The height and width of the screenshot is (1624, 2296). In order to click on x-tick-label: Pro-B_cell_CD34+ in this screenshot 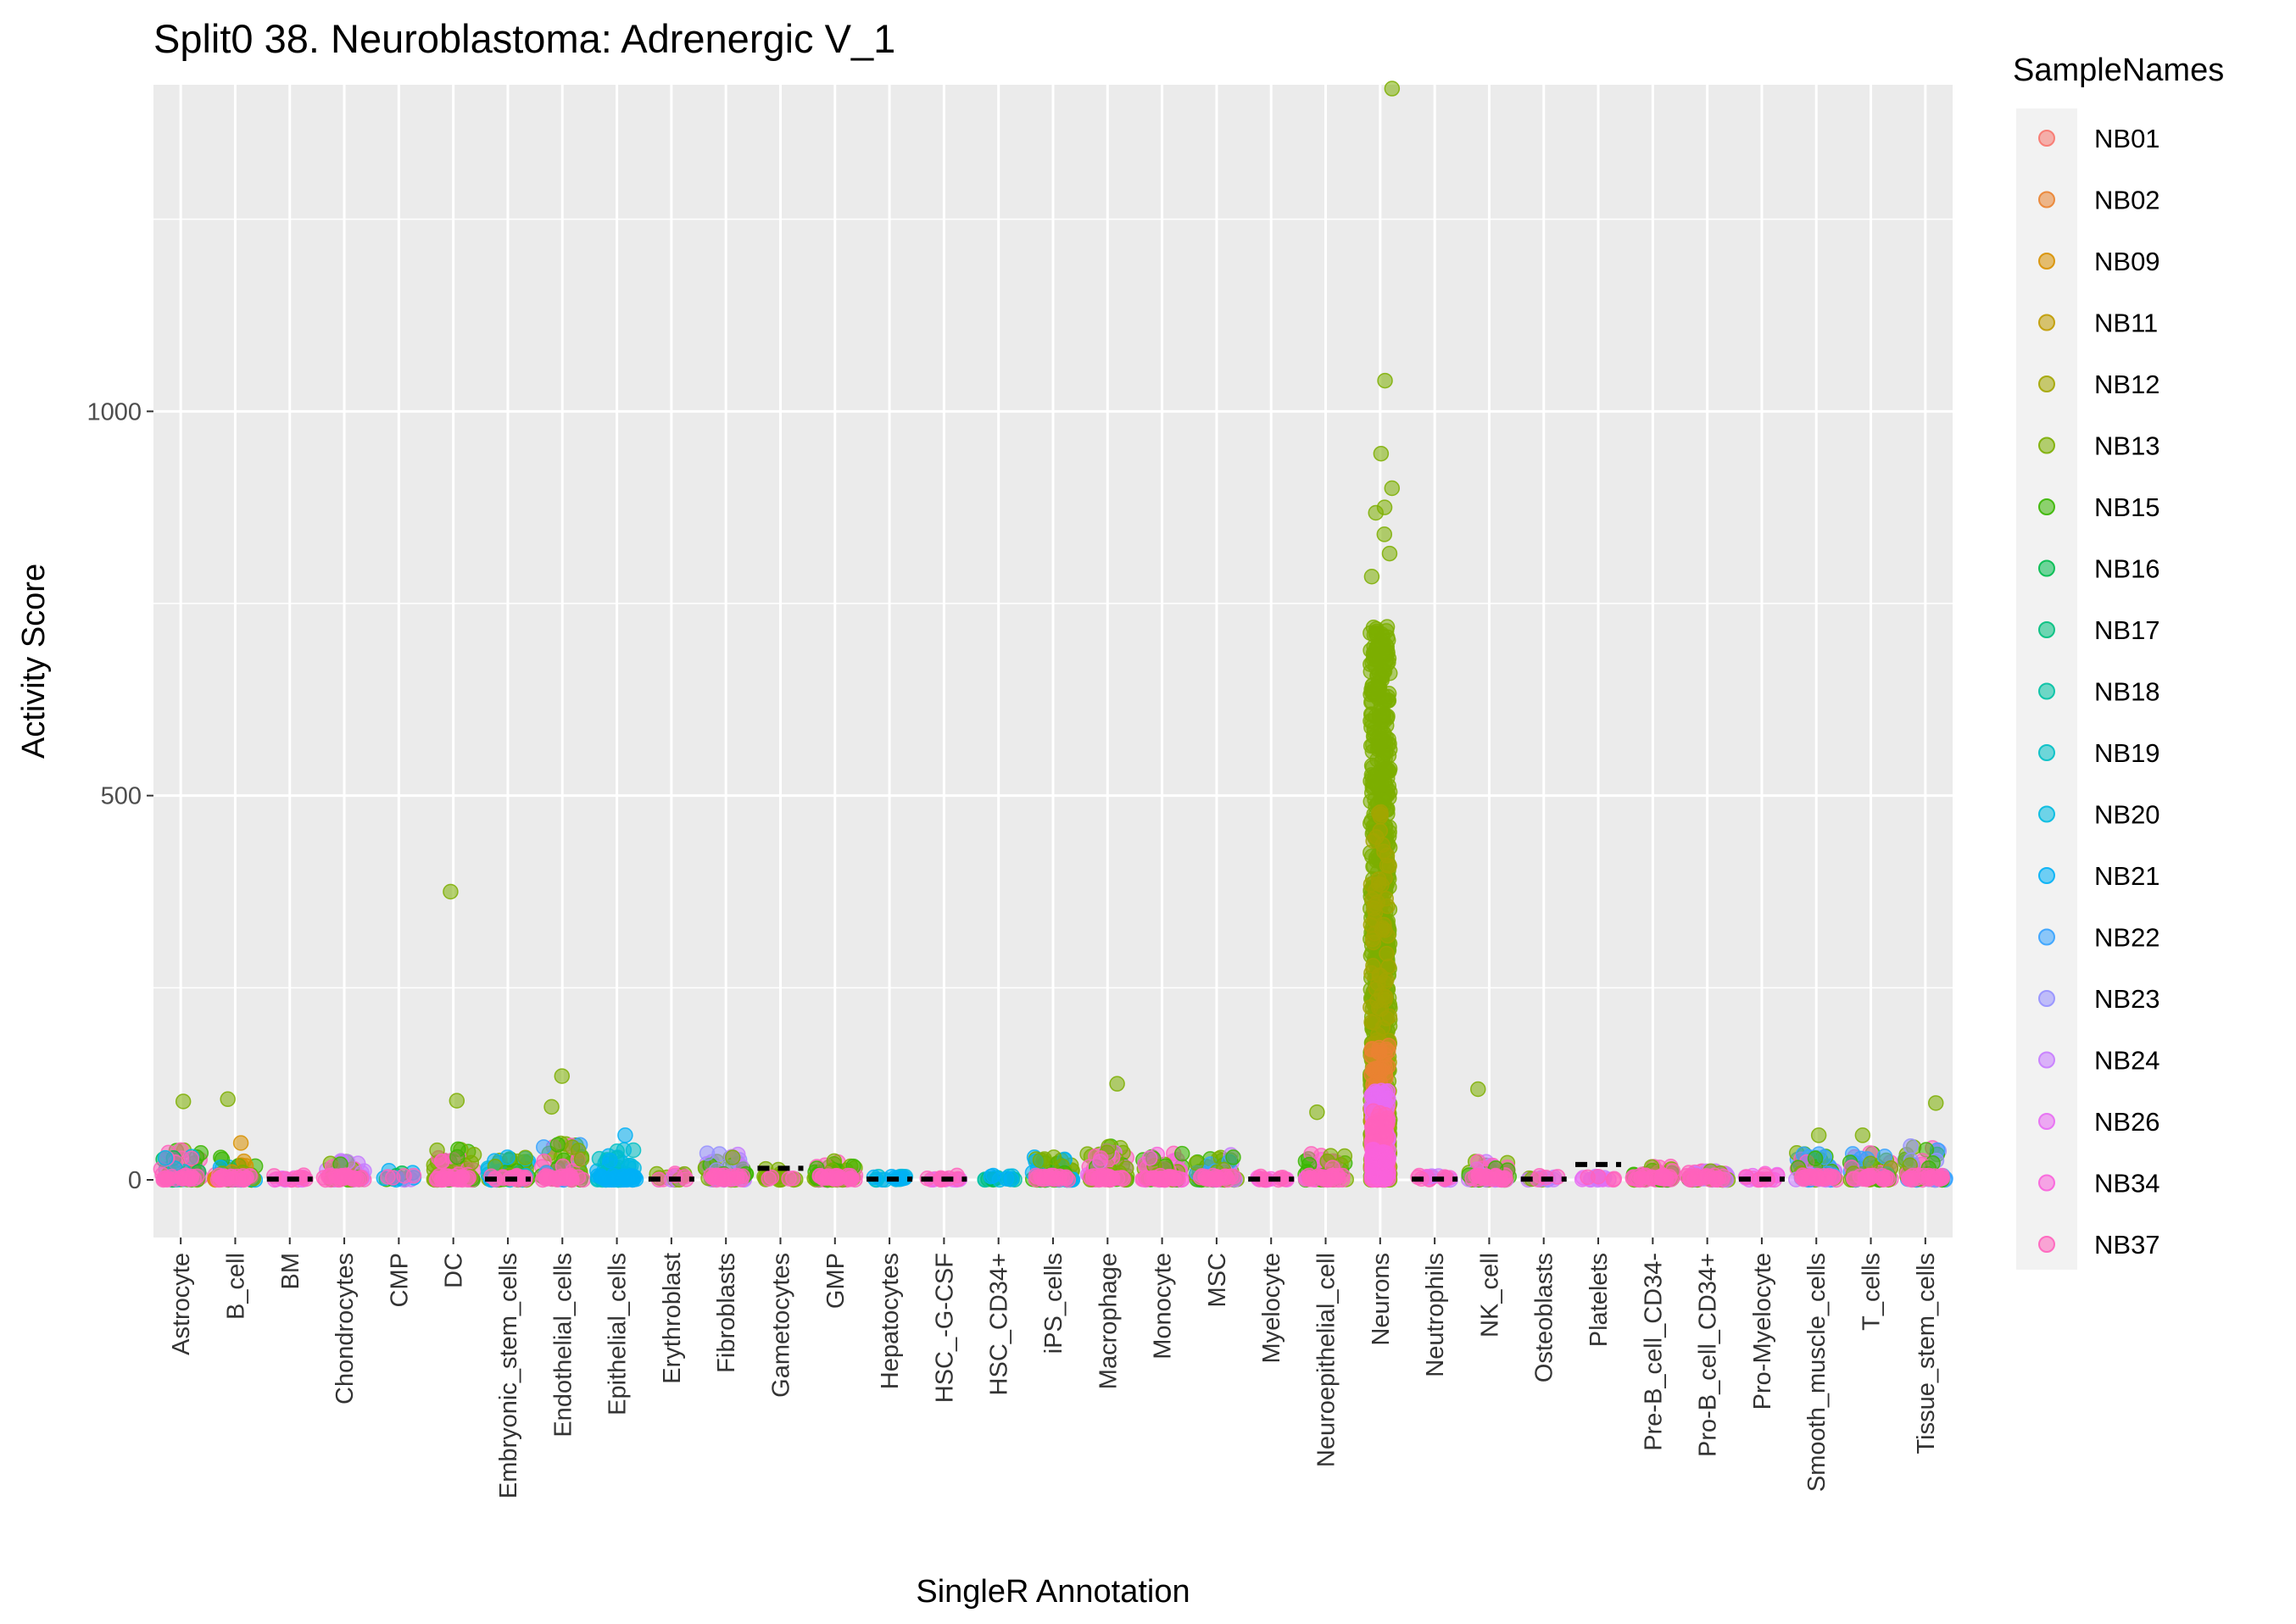, I will do `click(1708, 1355)`.